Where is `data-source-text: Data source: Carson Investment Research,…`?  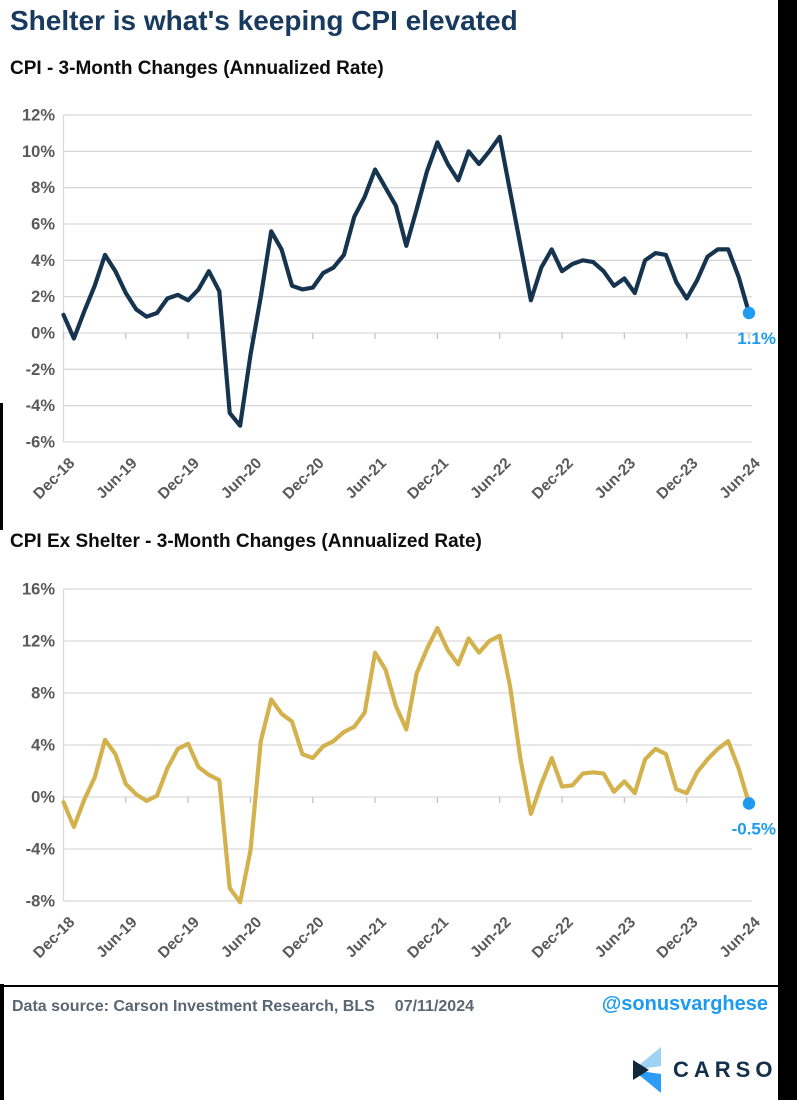
data-source-text: Data source: Carson Investment Research,… is located at coordinates (193, 1006).